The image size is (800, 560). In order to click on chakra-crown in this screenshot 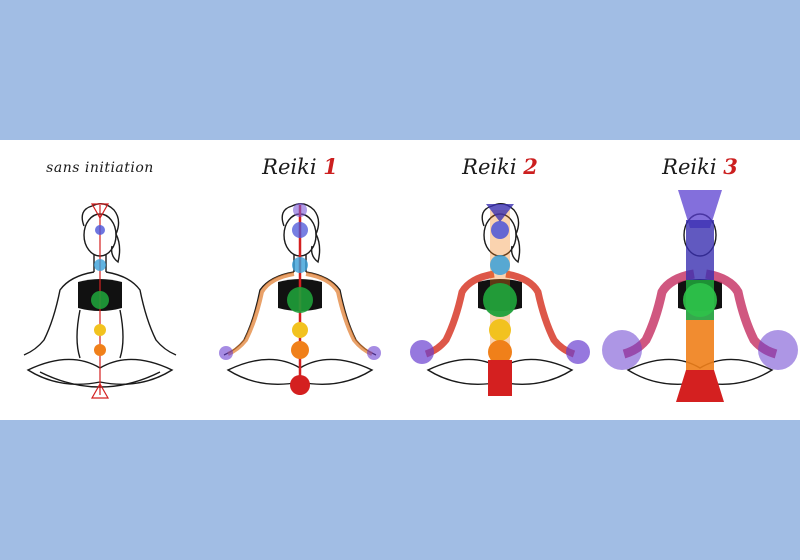, I will do `click(300, 210)`.